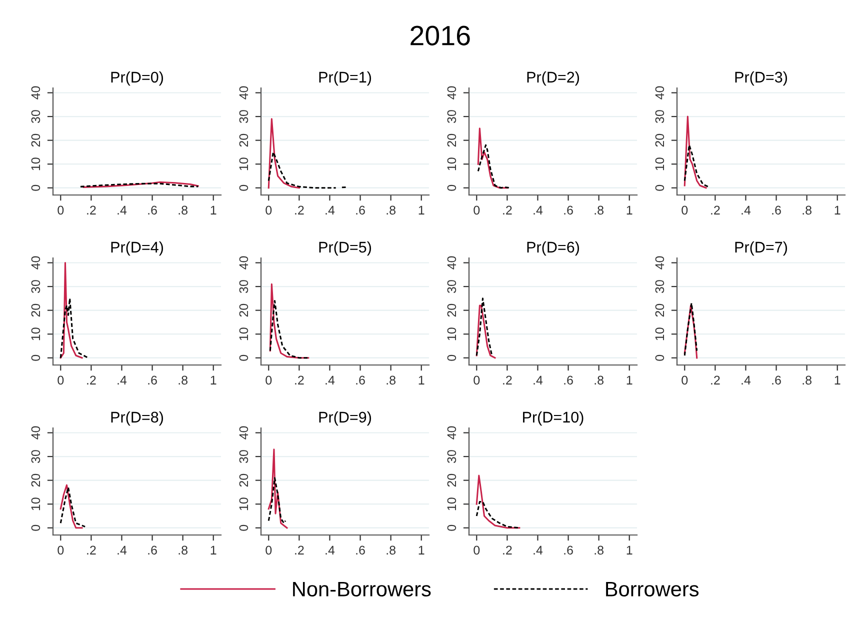 This screenshot has height=632, width=863. What do you see at coordinates (553, 248) in the screenshot?
I see `chart-title: Pr(D=6)` at bounding box center [553, 248].